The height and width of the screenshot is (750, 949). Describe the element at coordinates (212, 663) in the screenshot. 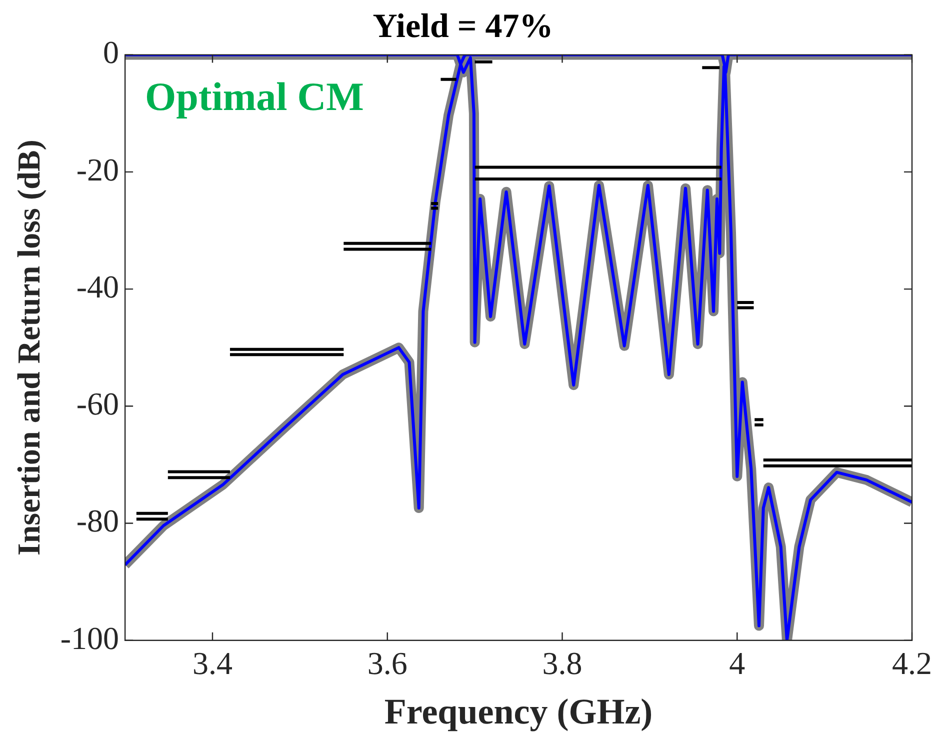

I see `x-tick-label: 3.4` at that location.